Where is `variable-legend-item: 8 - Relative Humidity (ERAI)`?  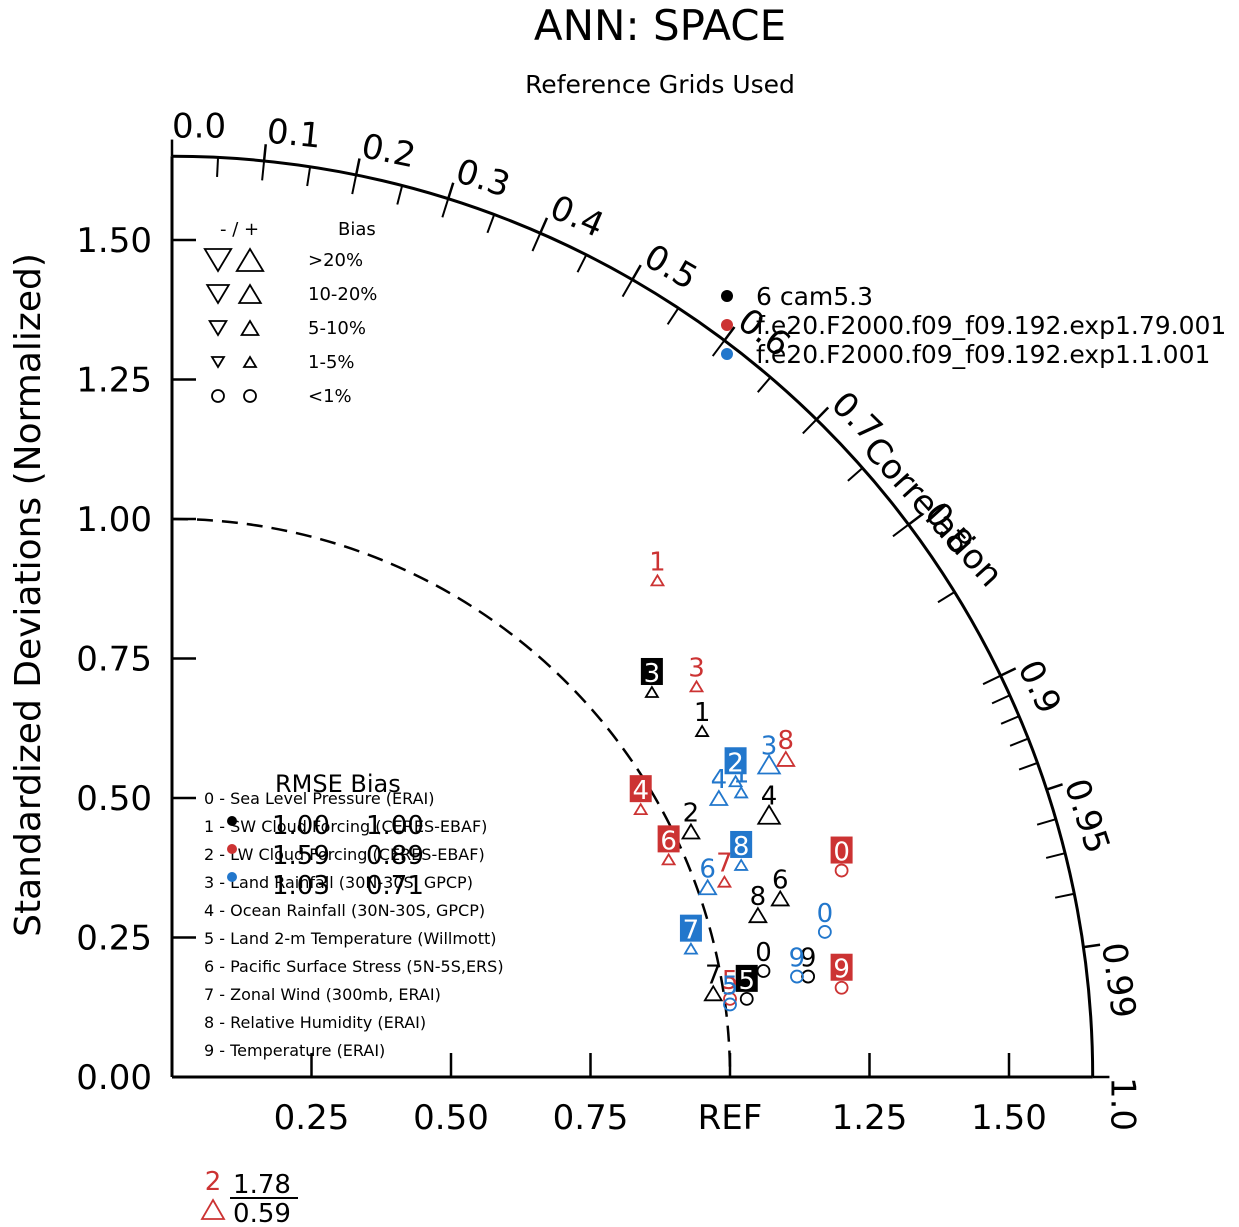 variable-legend-item: 8 - Relative Humidity (ERAI) is located at coordinates (315, 1022).